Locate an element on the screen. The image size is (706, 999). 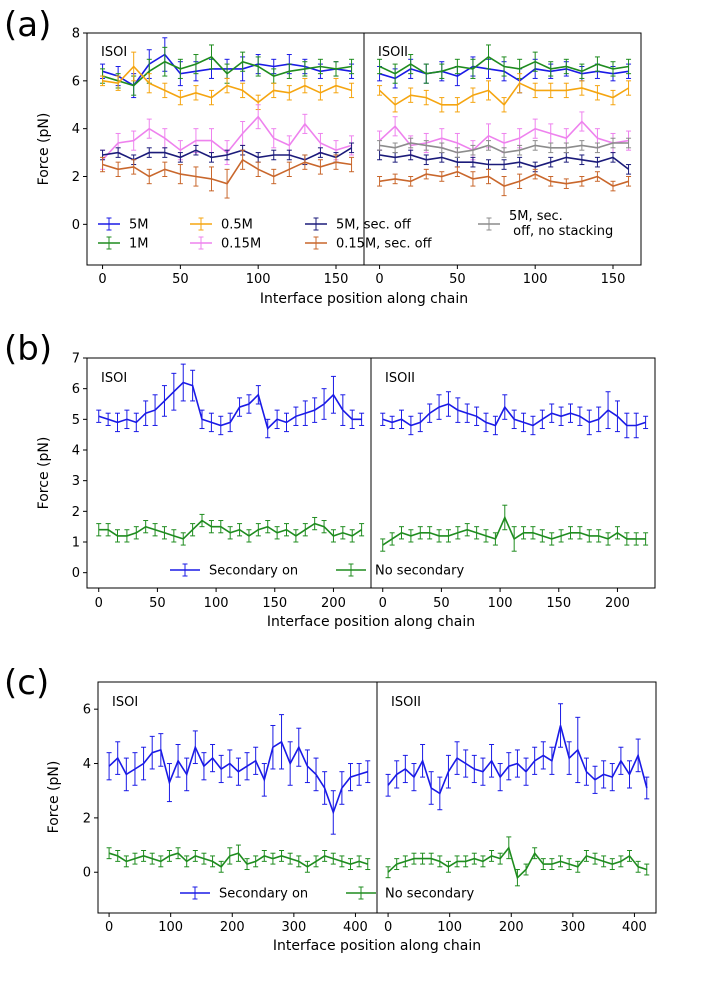
legend-item: 0.15M, sec. off is located at coordinates (369, 244).